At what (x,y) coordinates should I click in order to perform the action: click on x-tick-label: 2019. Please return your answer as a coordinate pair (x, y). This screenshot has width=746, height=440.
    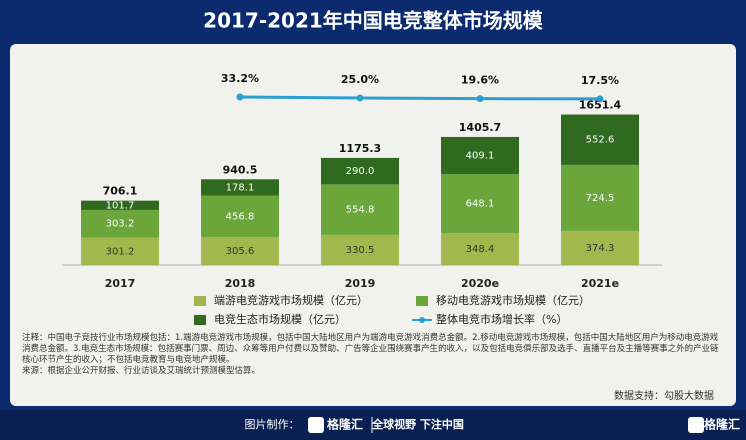
    Looking at the image, I should click on (360, 283).